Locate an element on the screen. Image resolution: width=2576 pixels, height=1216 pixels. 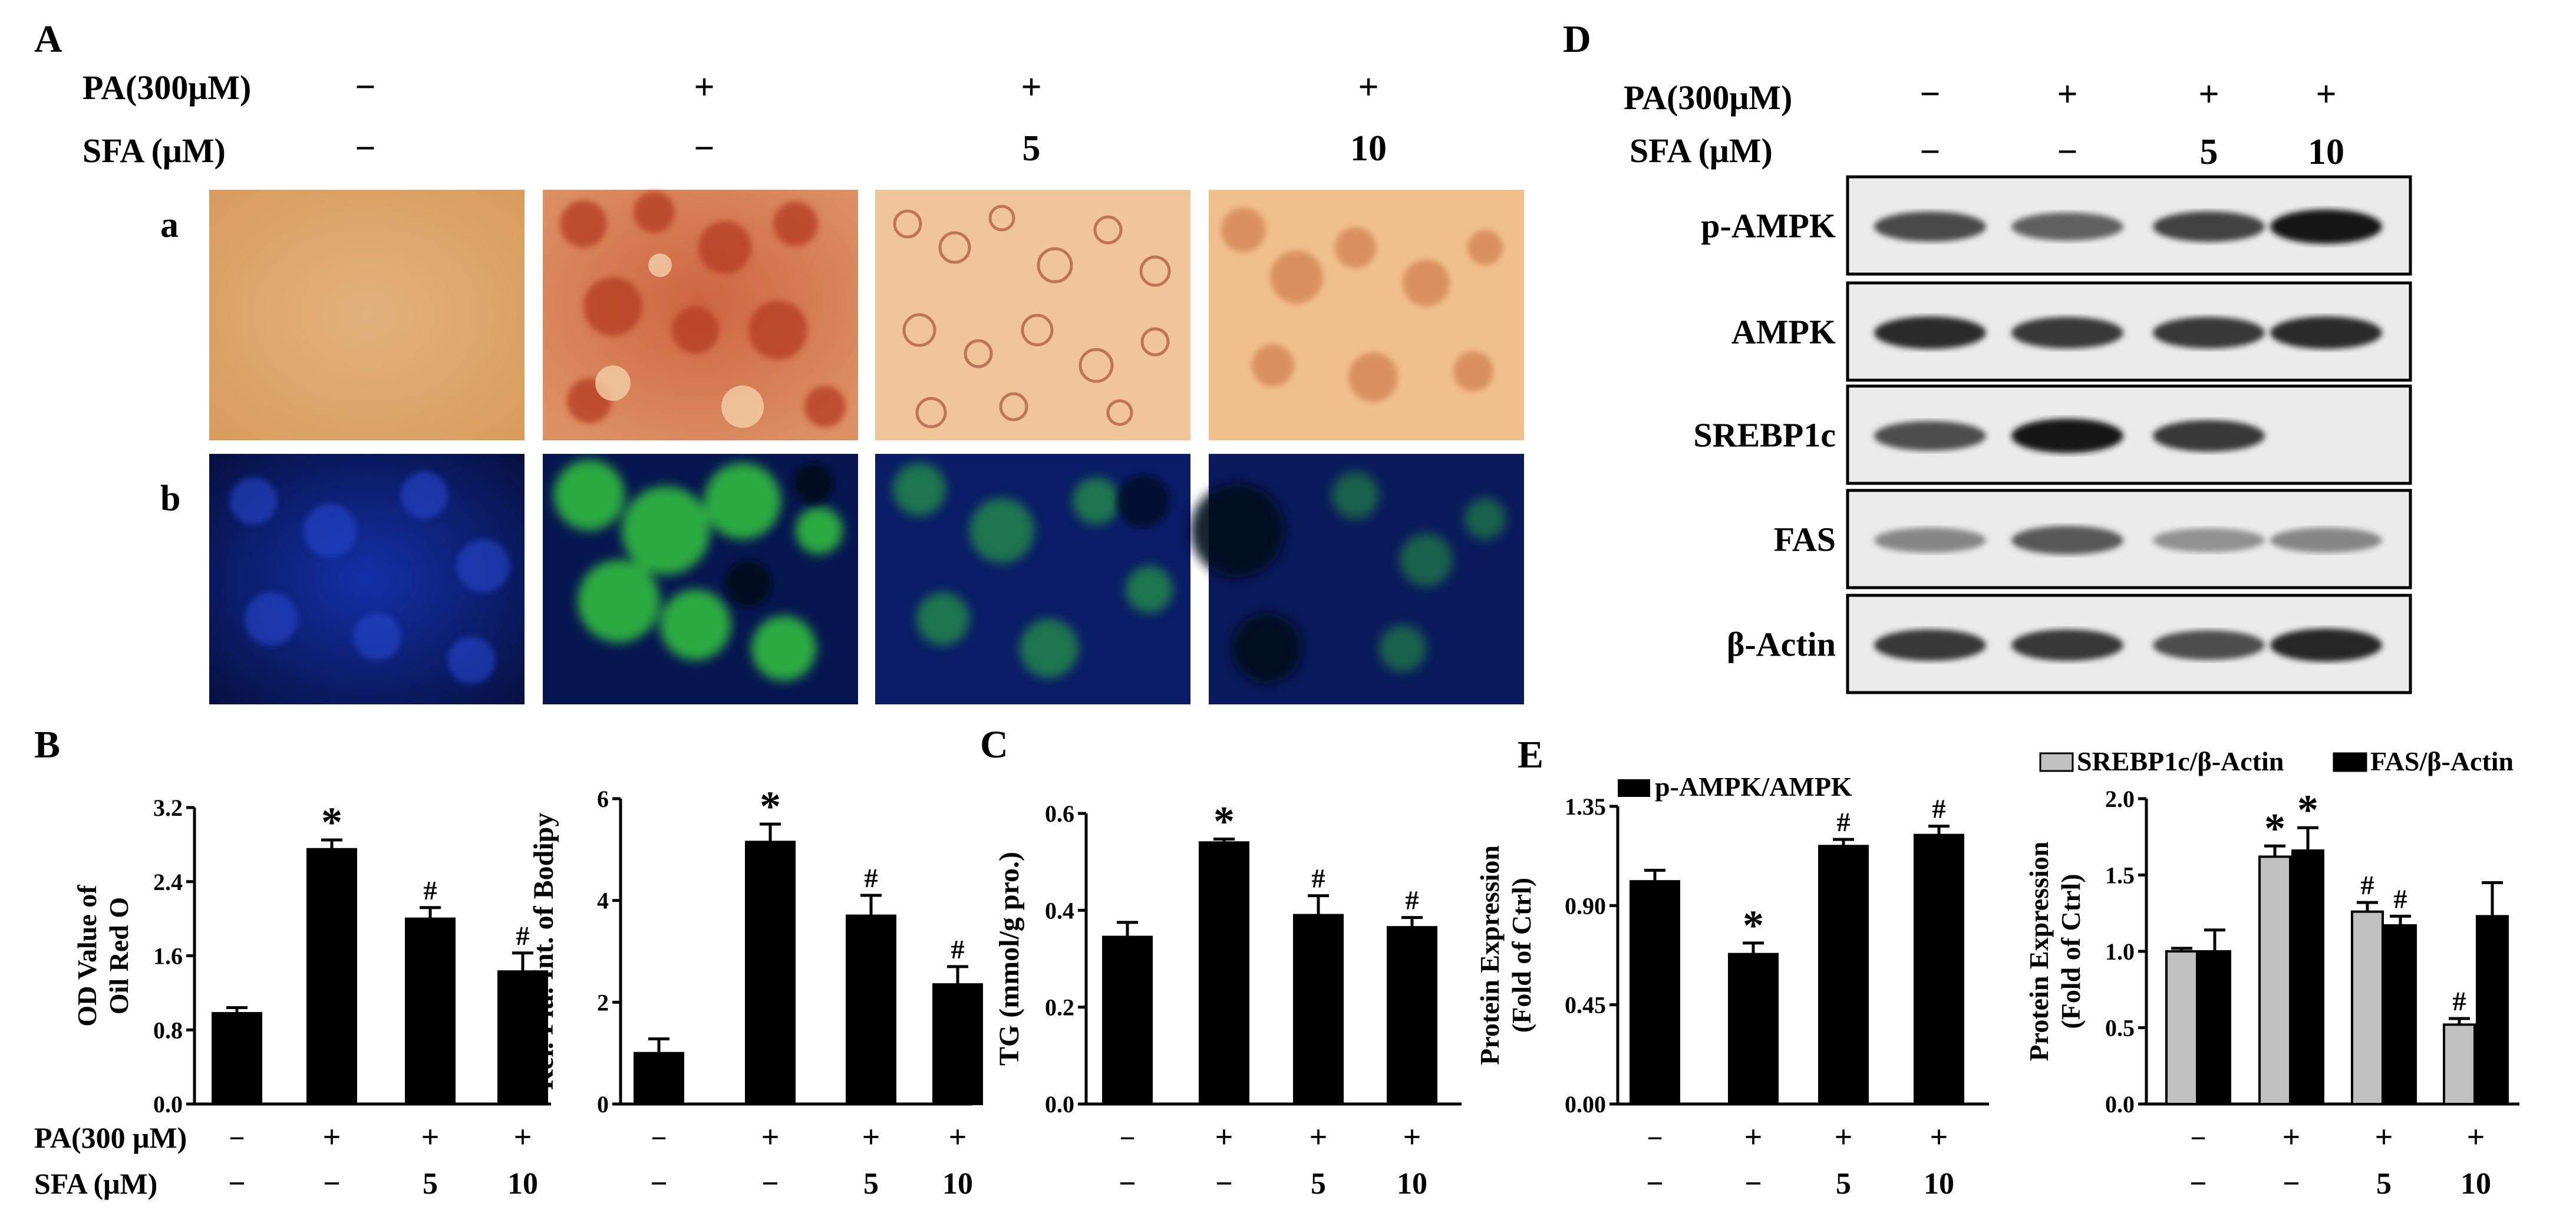
y-axis-label: OD Value of is located at coordinates (87, 956).